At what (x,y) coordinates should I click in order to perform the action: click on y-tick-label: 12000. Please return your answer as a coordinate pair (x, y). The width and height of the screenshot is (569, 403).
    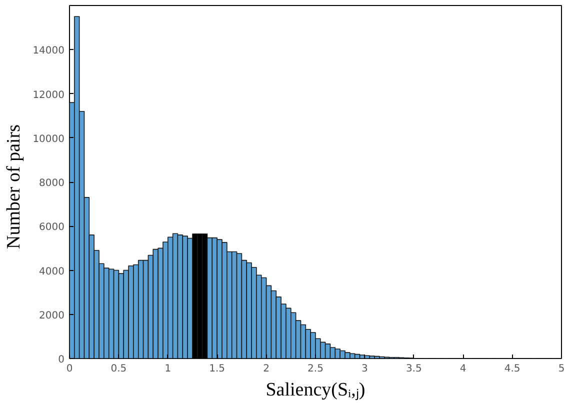
    Looking at the image, I should click on (48, 95).